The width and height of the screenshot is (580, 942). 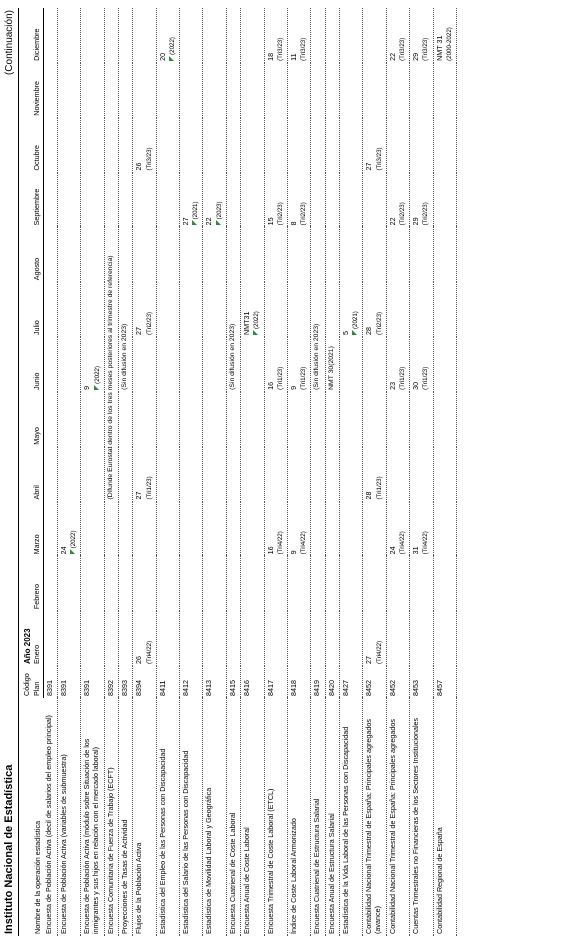 What do you see at coordinates (356, 320) in the screenshot?
I see `reference-period-text: (2021)` at bounding box center [356, 320].